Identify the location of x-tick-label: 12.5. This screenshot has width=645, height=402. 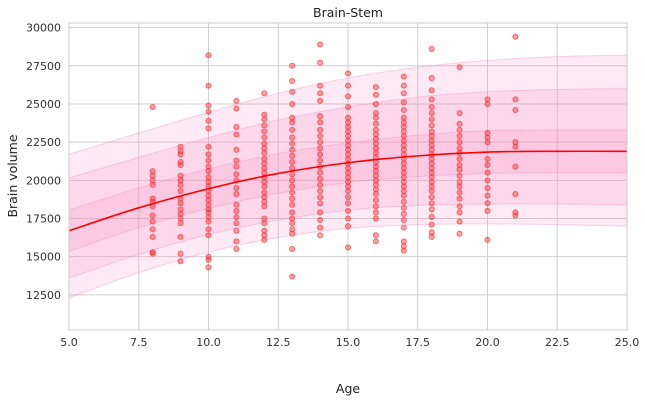
(278, 342).